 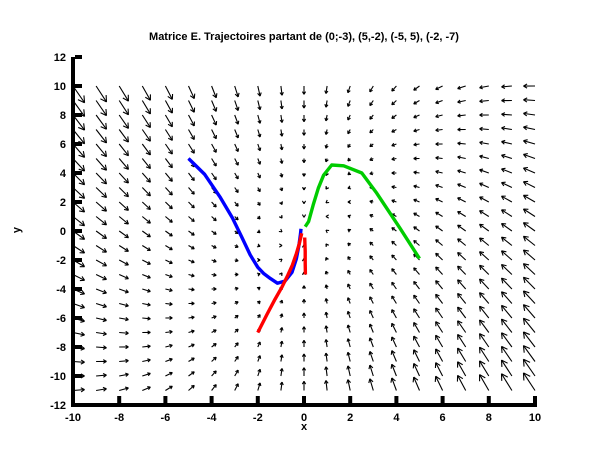 What do you see at coordinates (166, 418) in the screenshot?
I see `x-tick-label: -6` at bounding box center [166, 418].